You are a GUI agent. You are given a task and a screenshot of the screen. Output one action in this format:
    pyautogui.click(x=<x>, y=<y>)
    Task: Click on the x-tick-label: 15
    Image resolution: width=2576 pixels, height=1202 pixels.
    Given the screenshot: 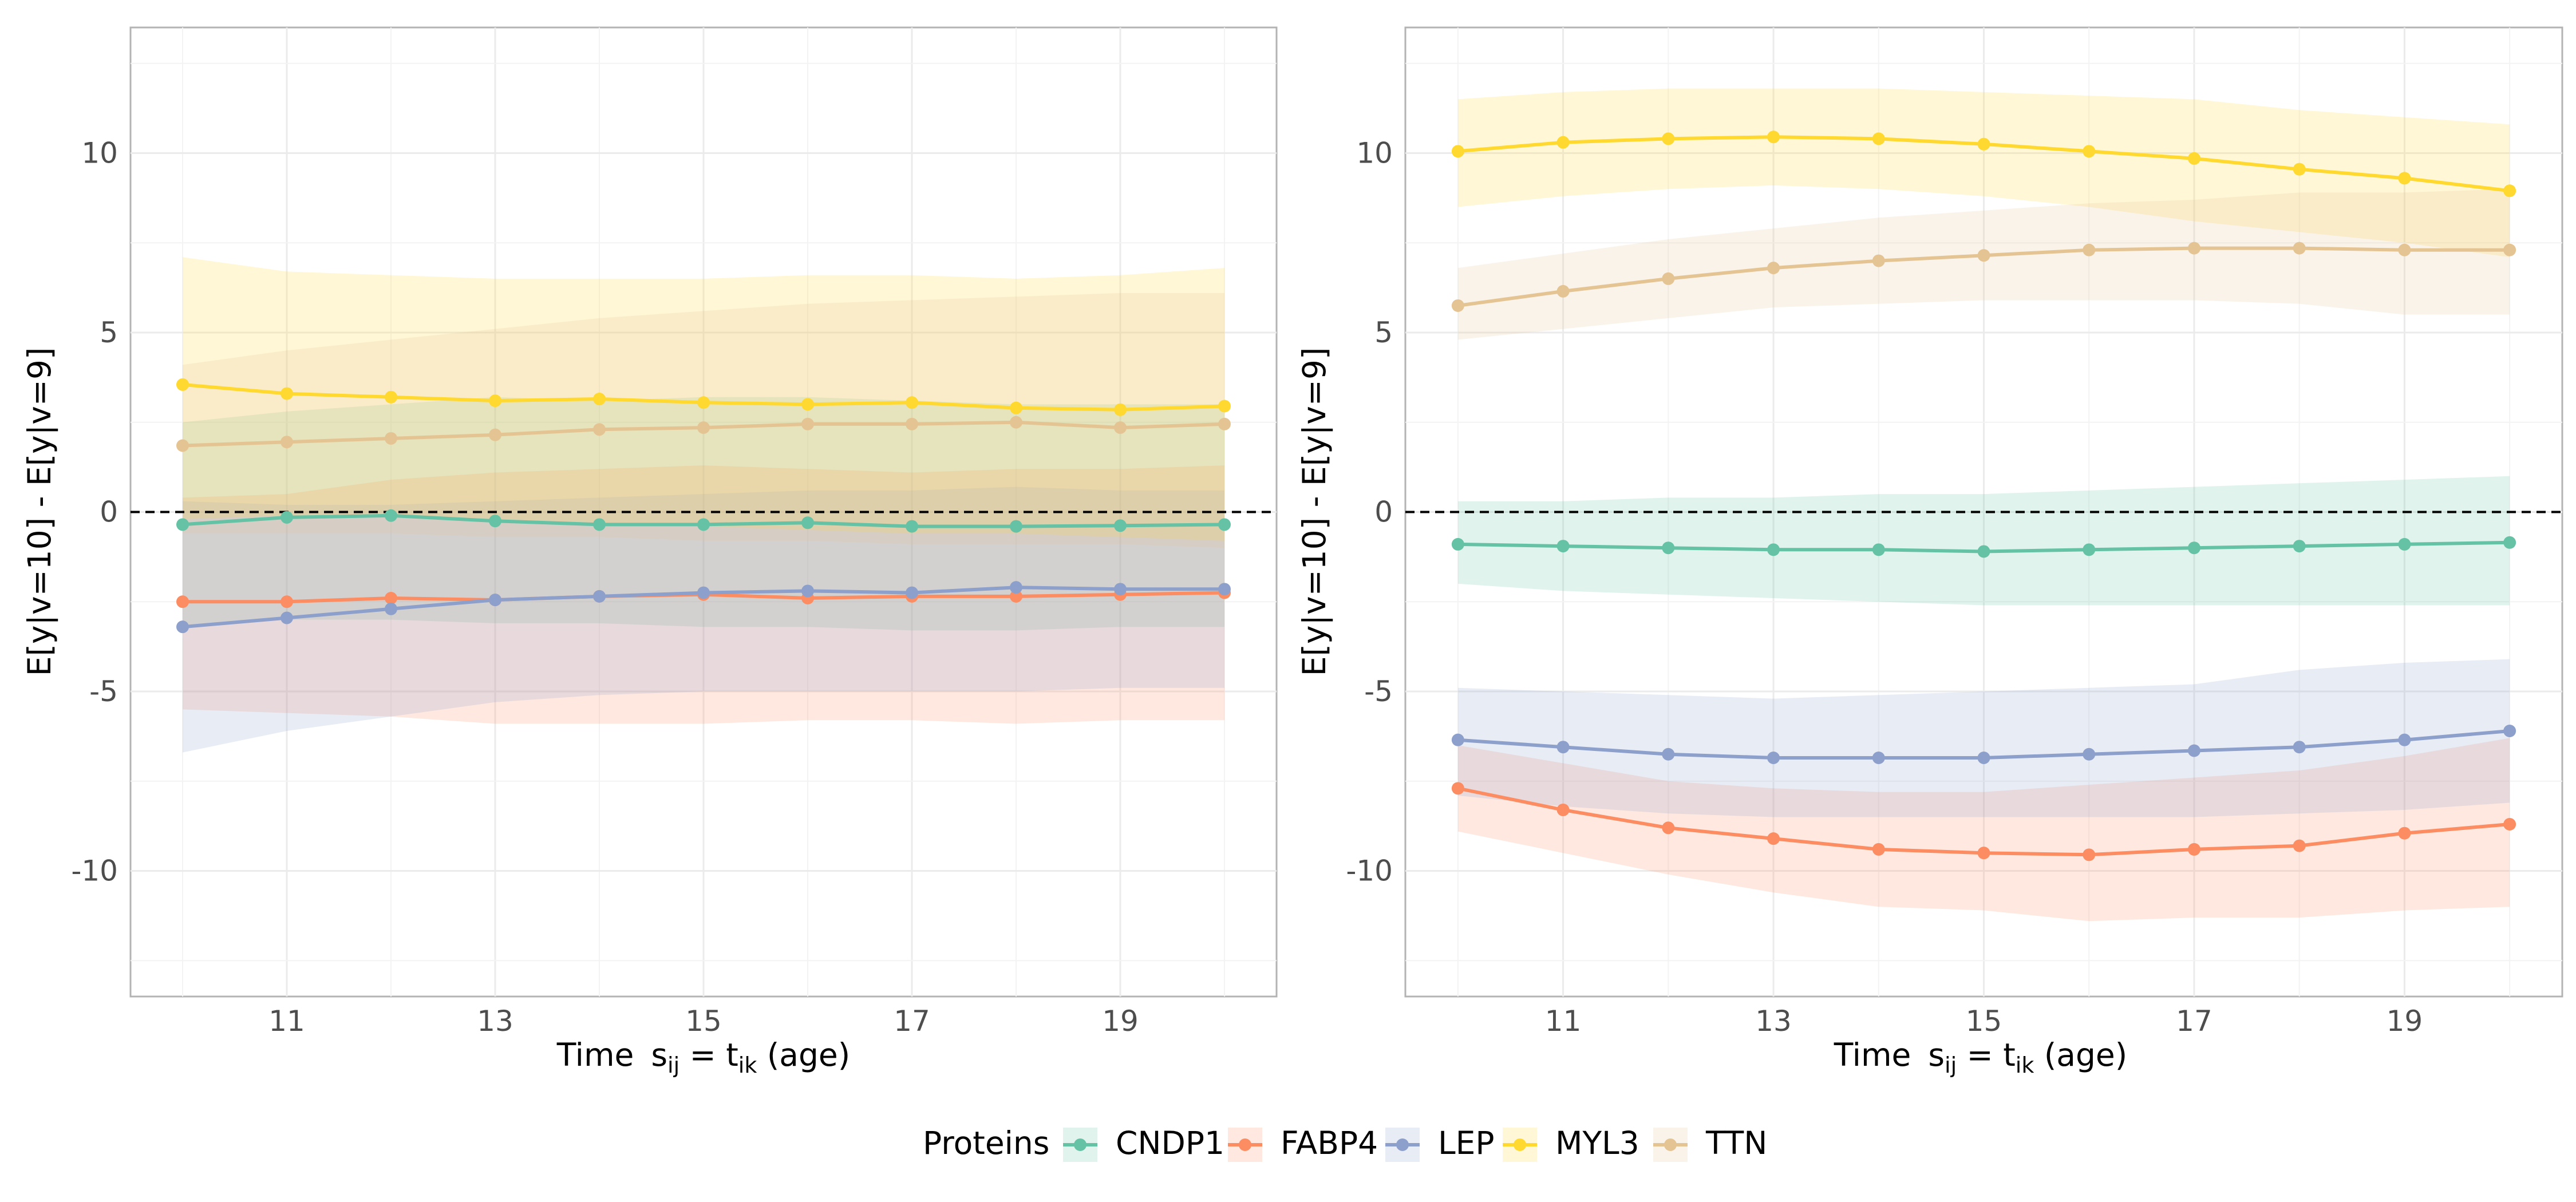 What is the action you would take?
    pyautogui.click(x=1984, y=1022)
    